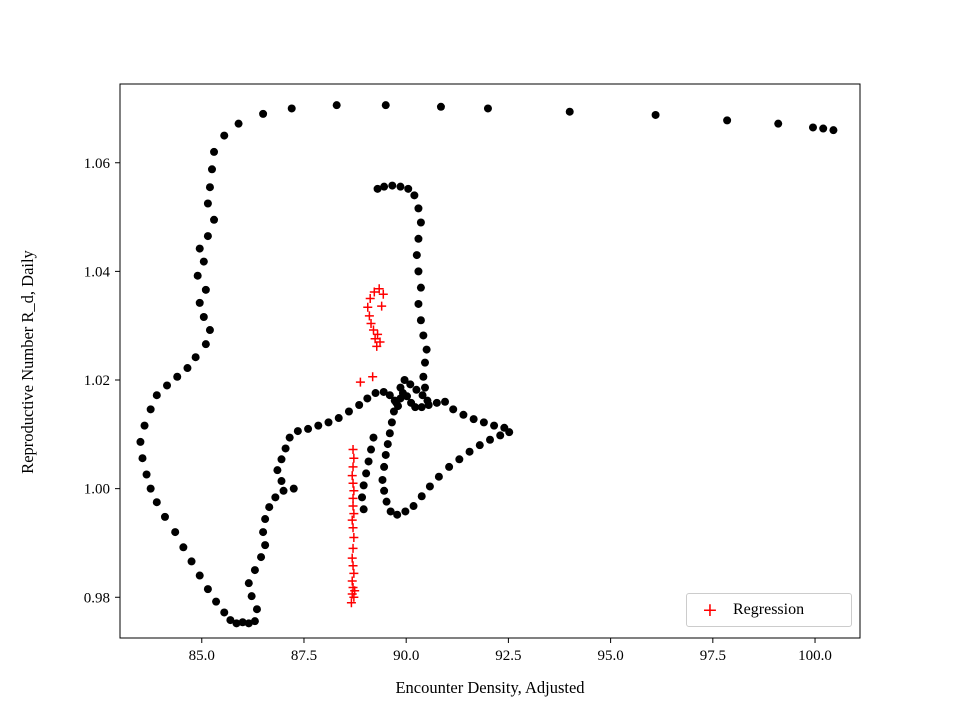 The image size is (960, 720). I want to click on regression-plus-icon: +, so click(710, 609).